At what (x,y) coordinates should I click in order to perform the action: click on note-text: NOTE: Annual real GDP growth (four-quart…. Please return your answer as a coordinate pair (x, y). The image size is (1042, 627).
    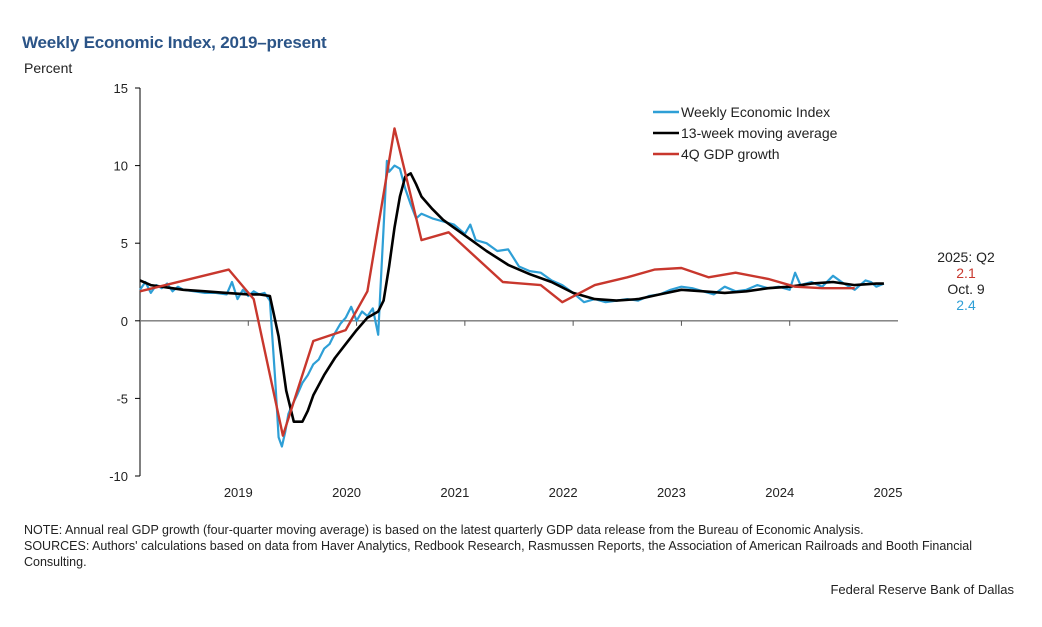
    Looking at the image, I should click on (444, 530).